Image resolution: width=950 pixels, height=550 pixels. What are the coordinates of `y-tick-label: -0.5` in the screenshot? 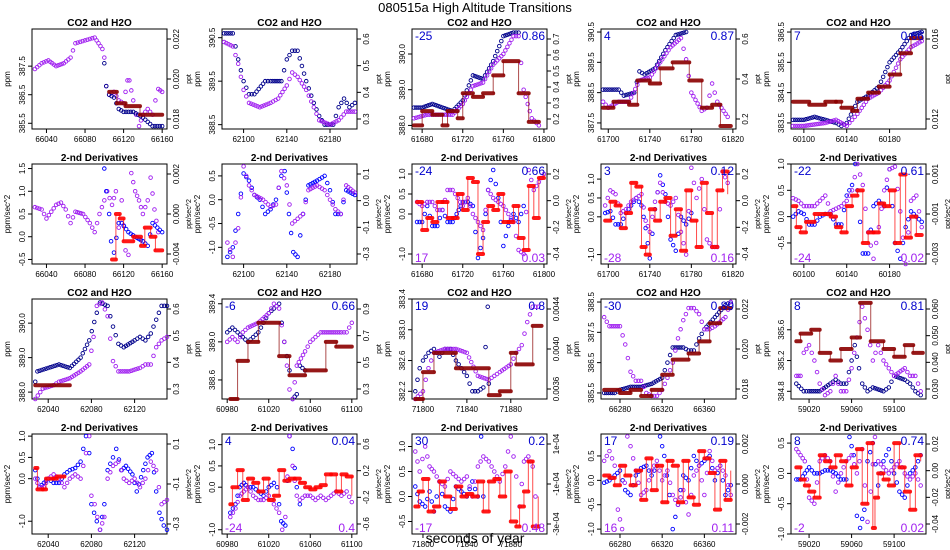 It's located at (591, 504).